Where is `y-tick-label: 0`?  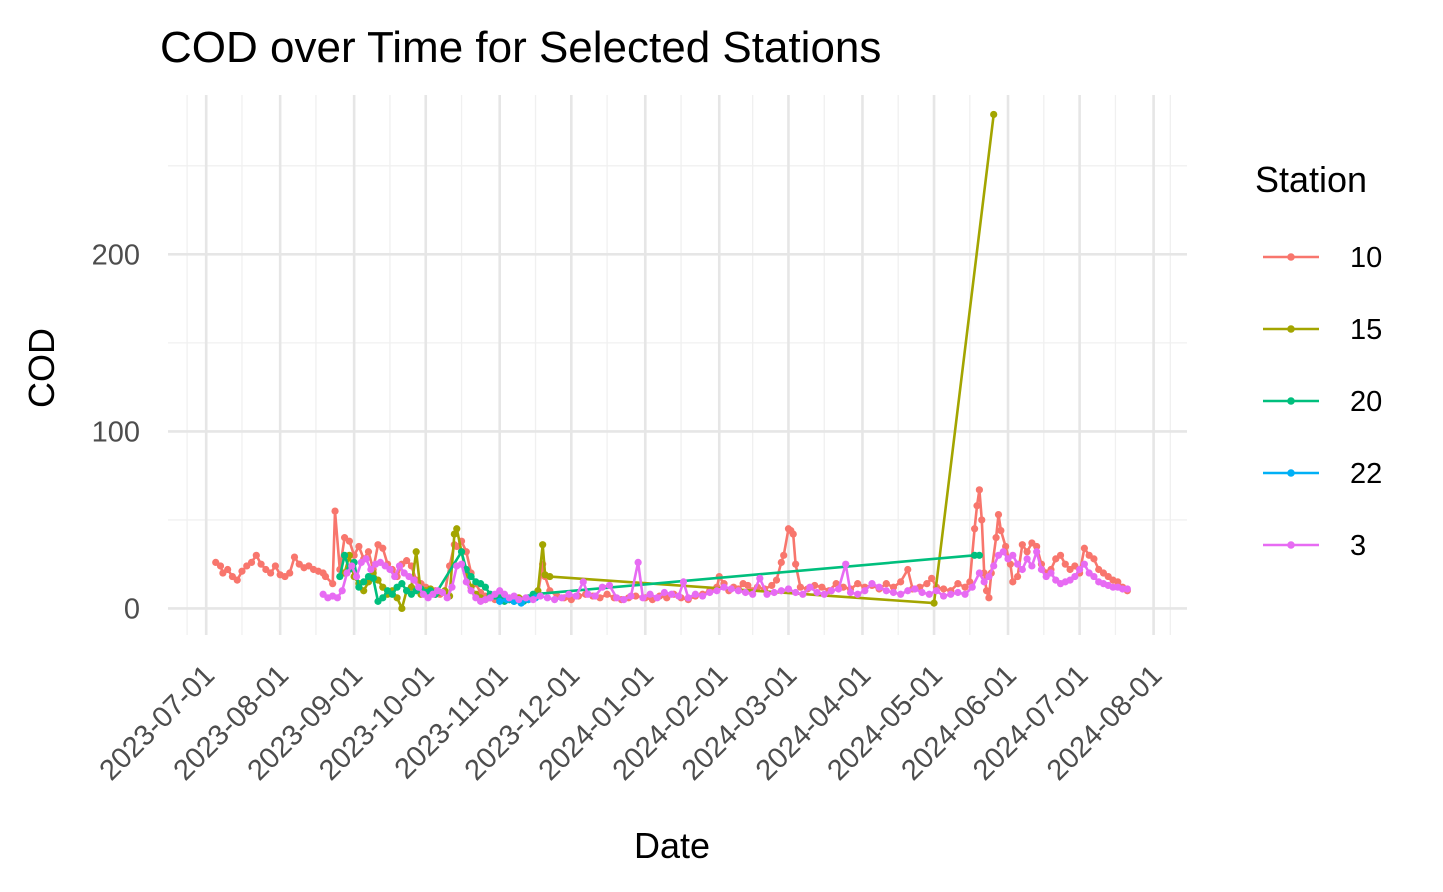
y-tick-label: 0 is located at coordinates (132, 609).